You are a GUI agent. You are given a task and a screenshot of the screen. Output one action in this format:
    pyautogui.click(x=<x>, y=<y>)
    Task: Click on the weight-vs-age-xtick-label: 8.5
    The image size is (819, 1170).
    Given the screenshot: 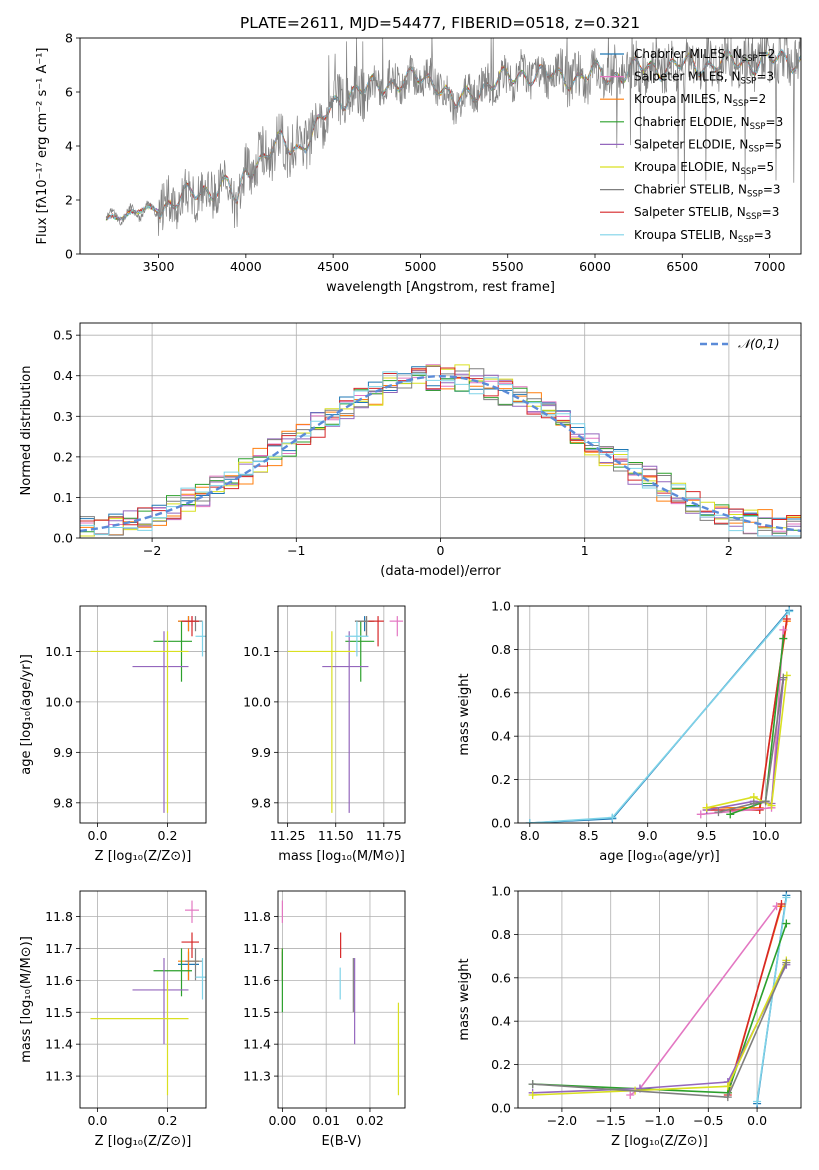 What is the action you would take?
    pyautogui.click(x=589, y=835)
    